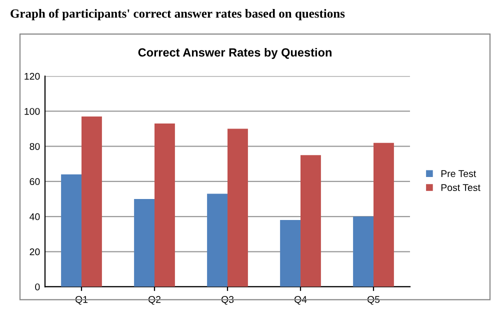  I want to click on legend-label: Pre Test, so click(458, 174).